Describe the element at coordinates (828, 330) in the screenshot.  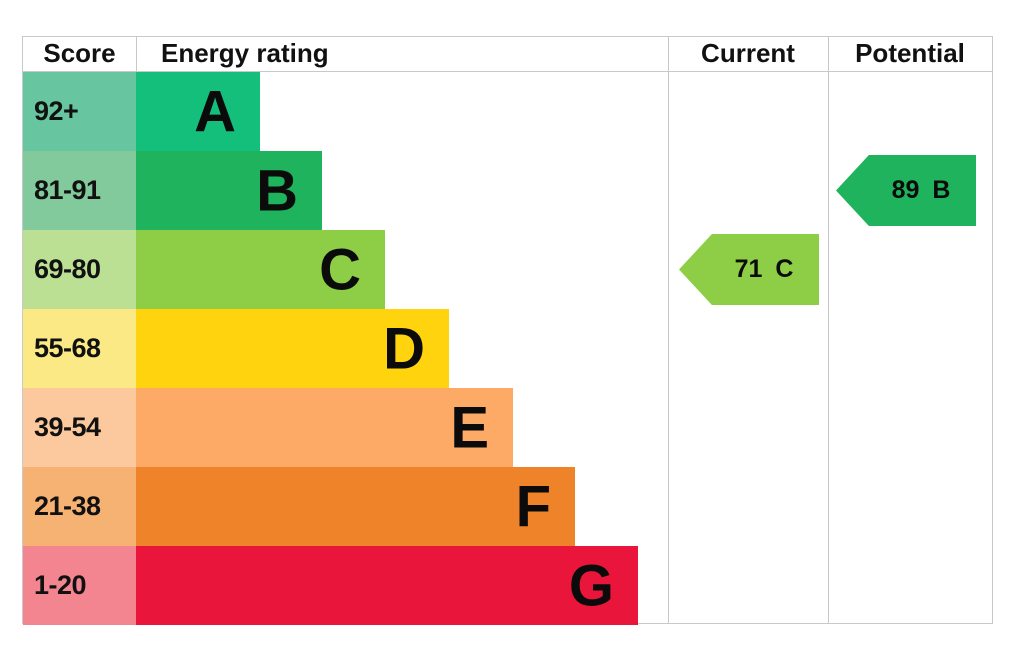
I see `divider-potential-column` at that location.